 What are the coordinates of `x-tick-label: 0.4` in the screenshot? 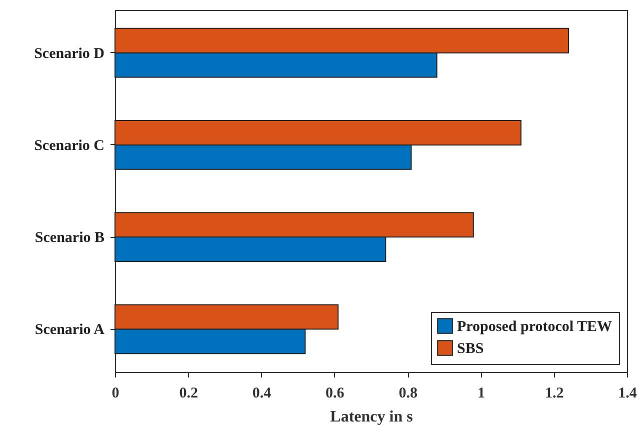 It's located at (262, 394).